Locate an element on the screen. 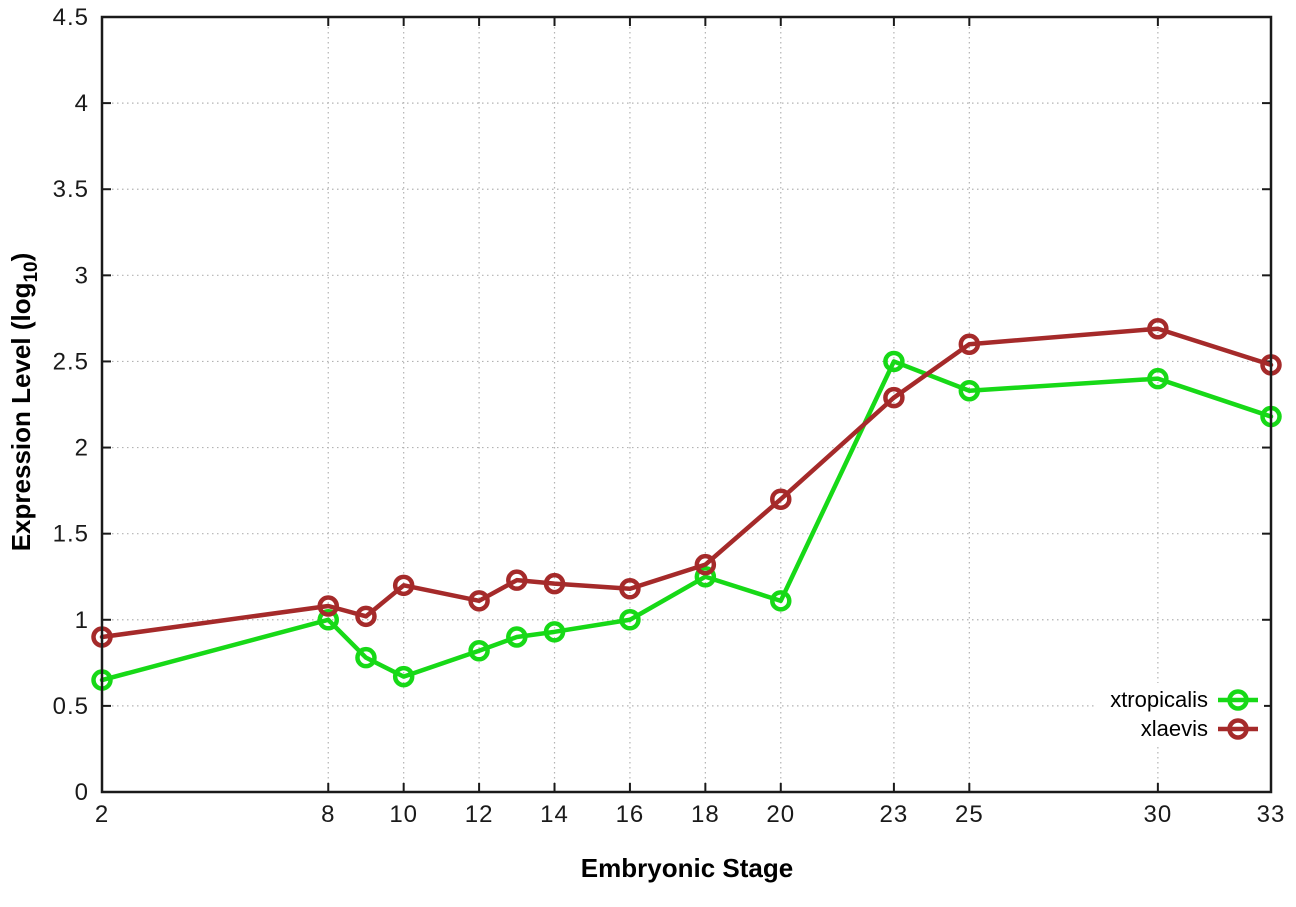 This screenshot has height=907, width=1296. y-tick-label: 4.5 is located at coordinates (71, 17).